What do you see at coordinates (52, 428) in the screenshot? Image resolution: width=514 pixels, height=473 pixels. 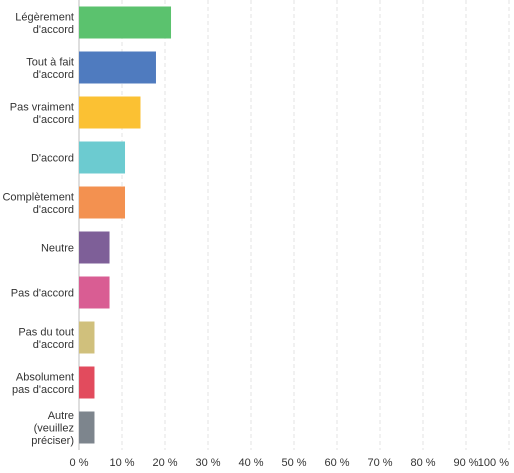 I see `category-label: Autre (veuillez préciser)` at bounding box center [52, 428].